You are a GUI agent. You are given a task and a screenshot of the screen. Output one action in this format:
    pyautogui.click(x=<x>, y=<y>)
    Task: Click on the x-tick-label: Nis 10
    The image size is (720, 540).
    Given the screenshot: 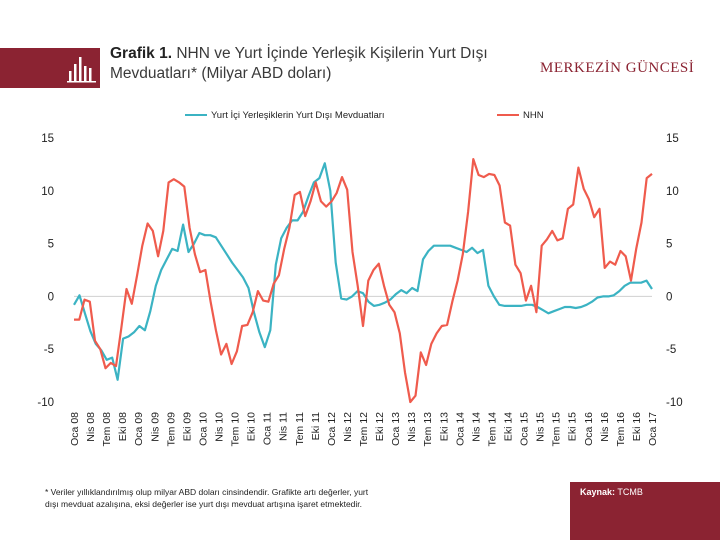 What is the action you would take?
    pyautogui.click(x=220, y=427)
    